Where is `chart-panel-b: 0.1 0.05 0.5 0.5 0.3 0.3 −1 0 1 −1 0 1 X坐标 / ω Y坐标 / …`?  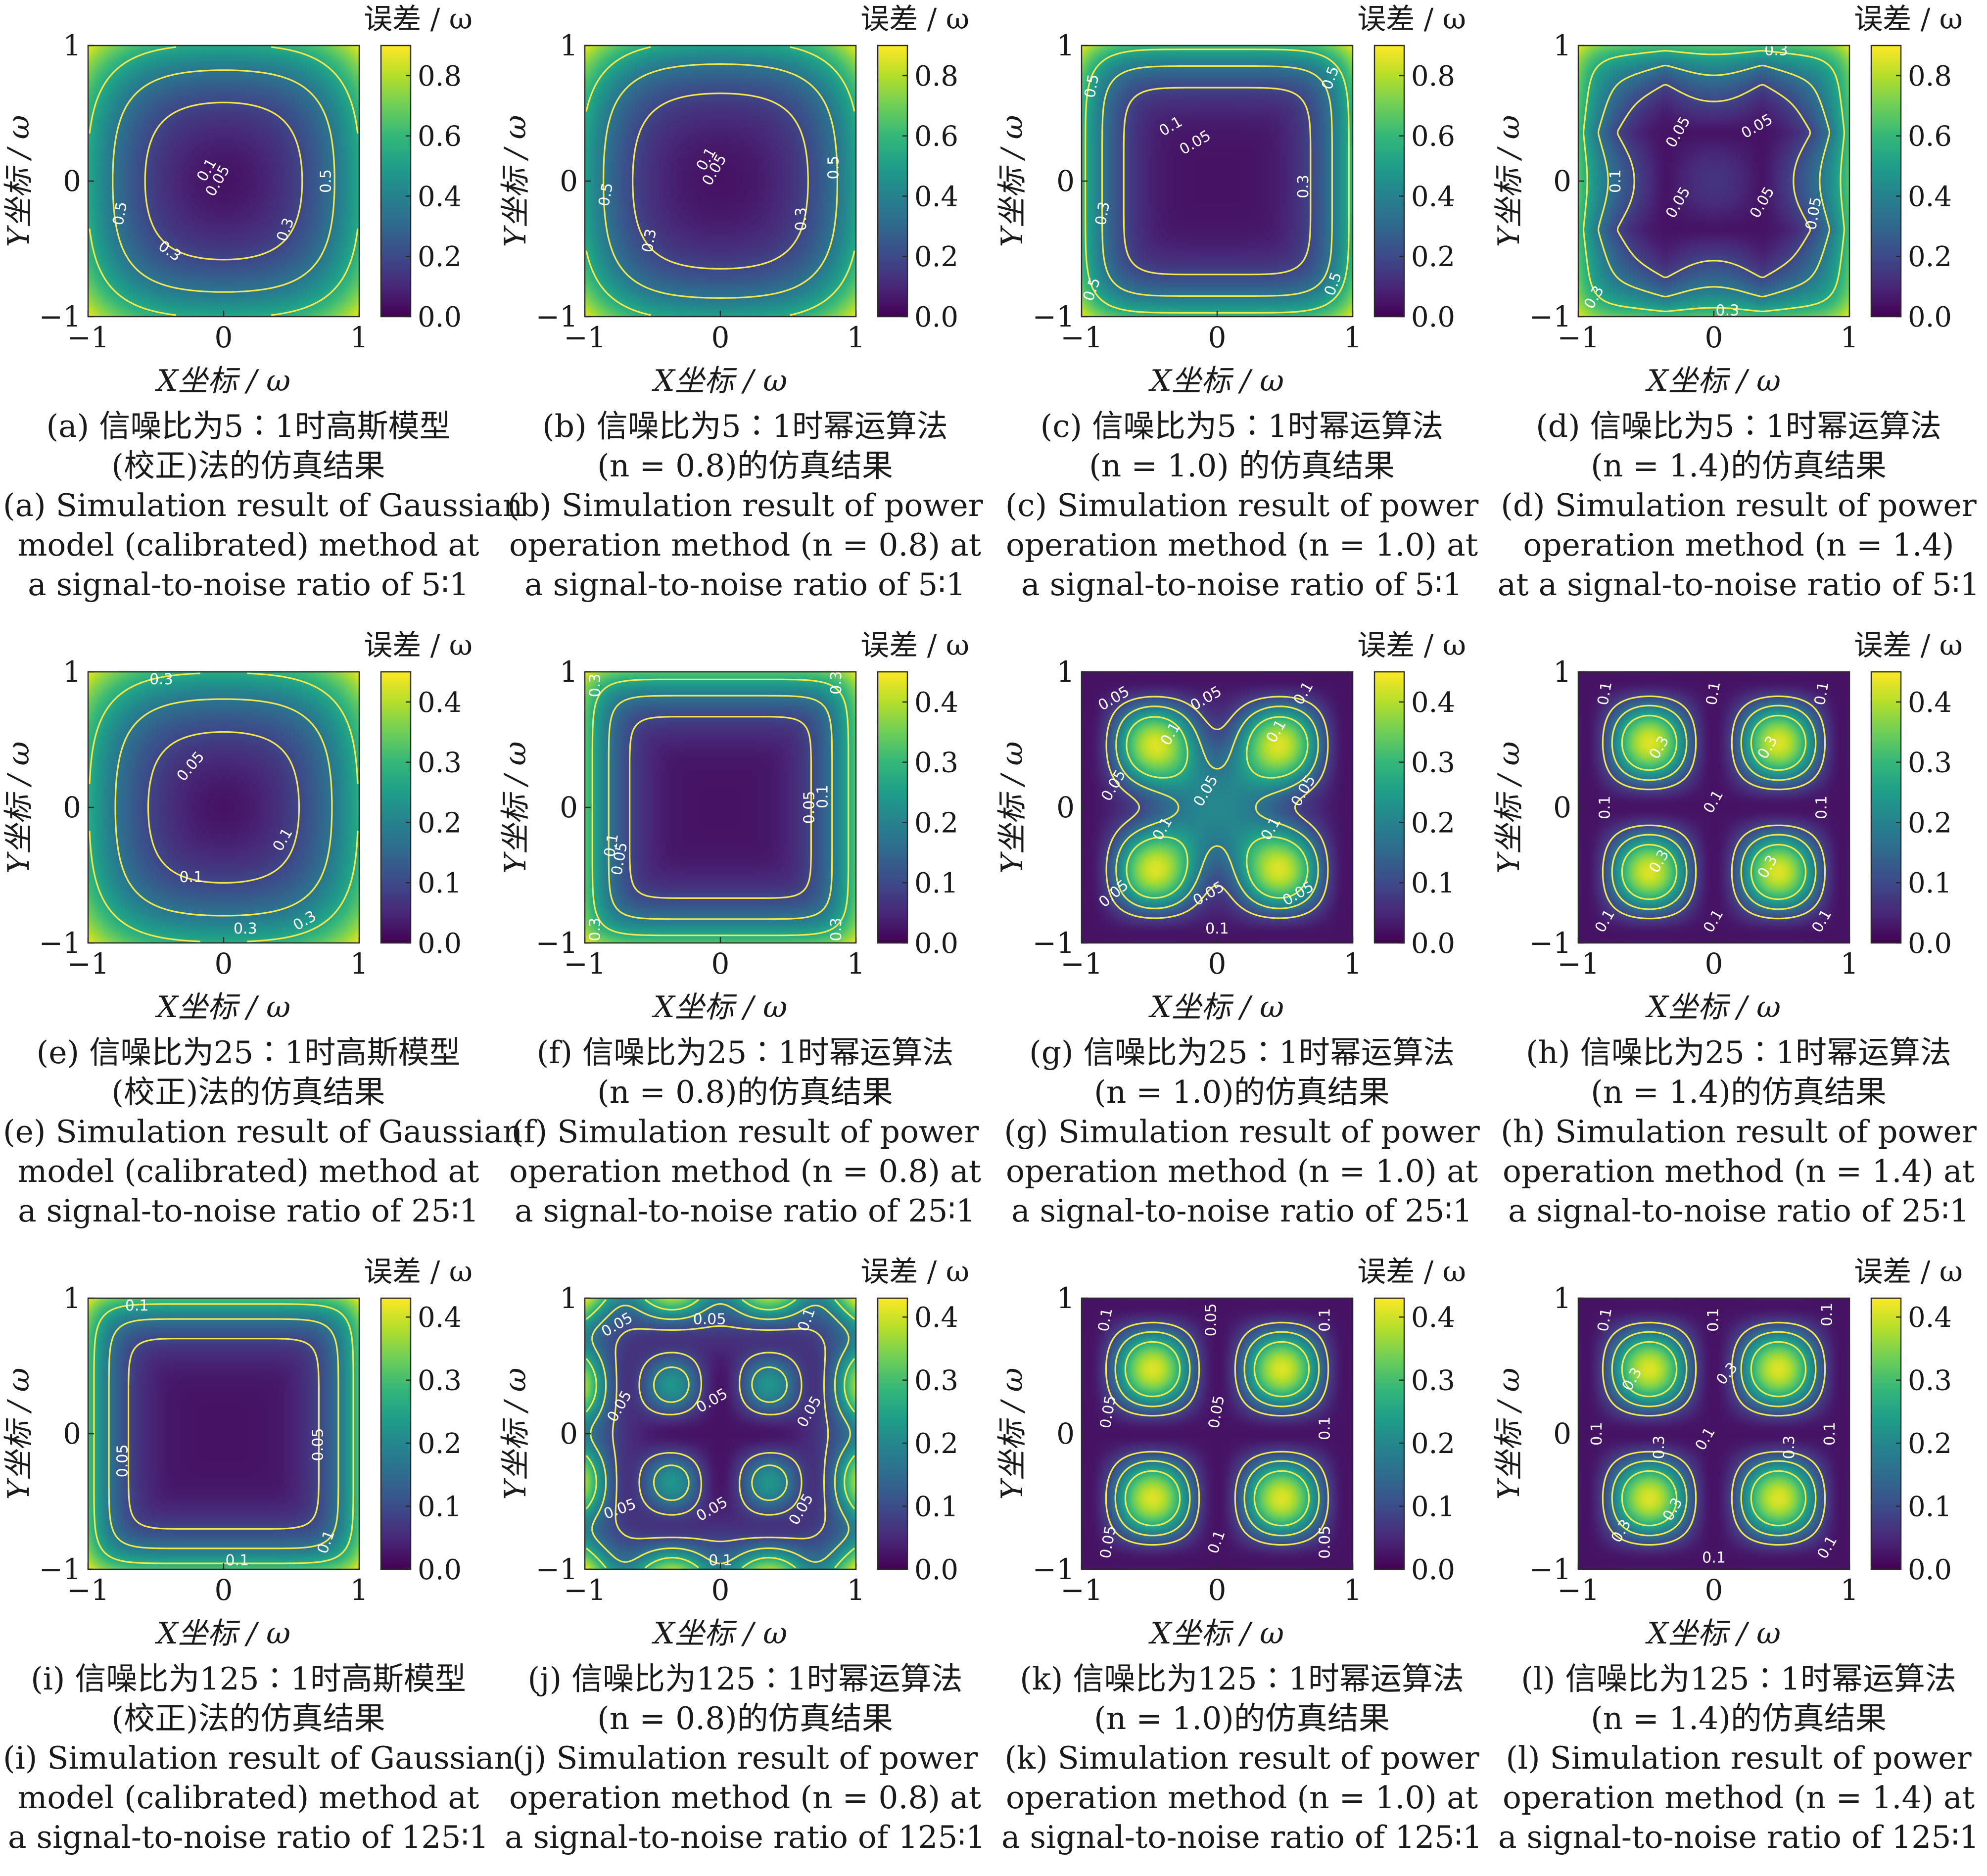 chart-panel-b: 0.1 0.05 0.5 0.5 0.3 0.3 −1 0 1 −1 0 1 X坐标 / ω Y坐标 / … is located at coordinates (745, 311).